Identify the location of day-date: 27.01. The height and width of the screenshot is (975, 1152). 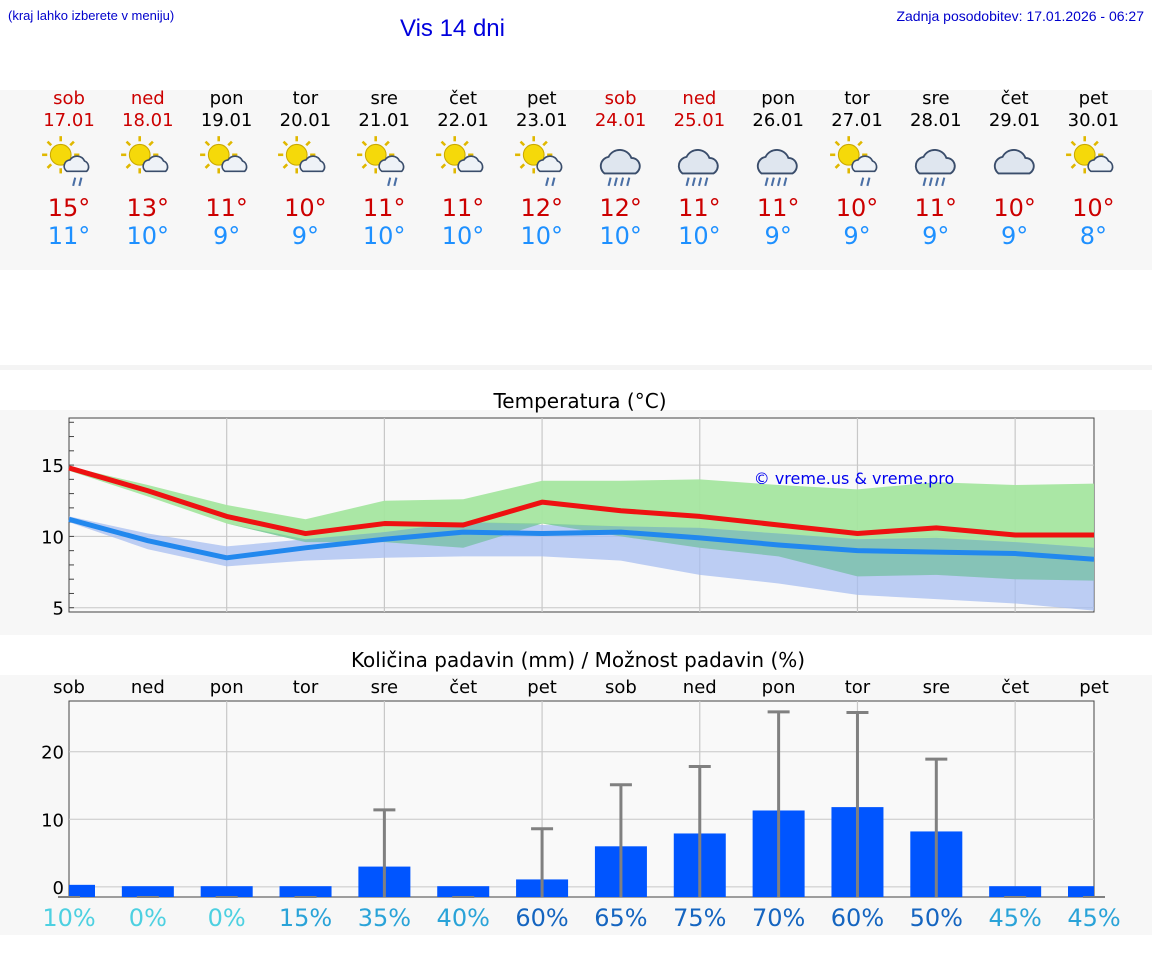
(857, 120).